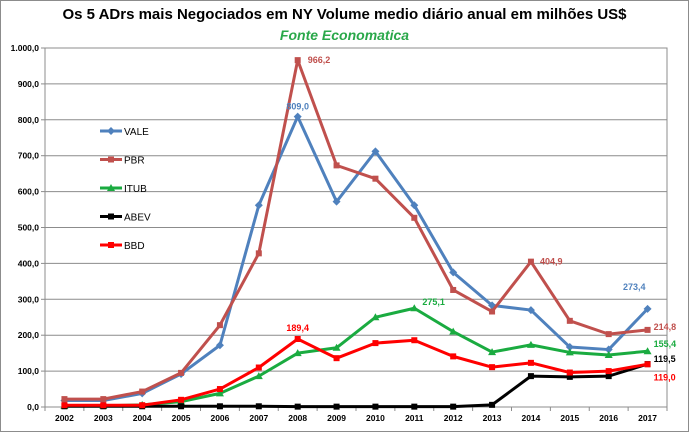 This screenshot has height=432, width=689. What do you see at coordinates (29, 192) in the screenshot?
I see `y-tick-label: 600,0` at bounding box center [29, 192].